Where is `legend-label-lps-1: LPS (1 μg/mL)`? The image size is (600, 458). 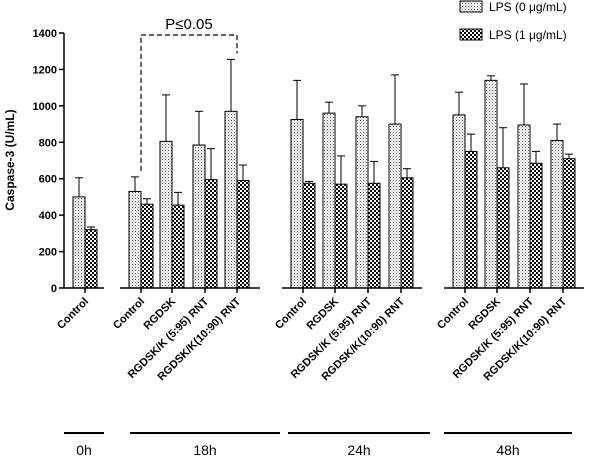
legend-label-lps-1: LPS (1 μg/mL) is located at coordinates (528, 35).